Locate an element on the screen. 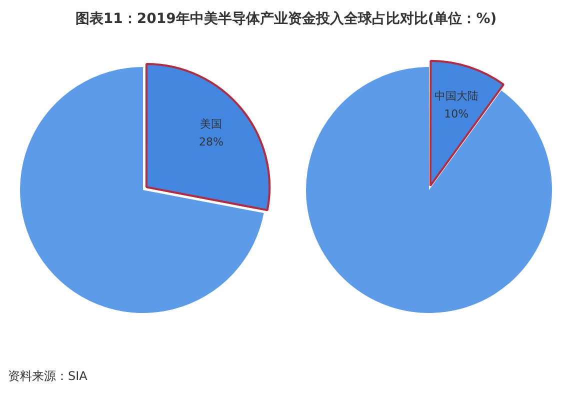  text: 资料来源：SIA is located at coordinates (48, 376).